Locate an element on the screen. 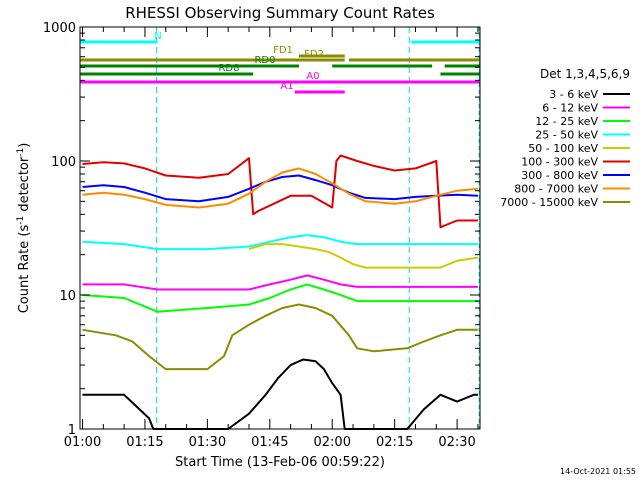  series-line-6-12kev is located at coordinates (280, 282).